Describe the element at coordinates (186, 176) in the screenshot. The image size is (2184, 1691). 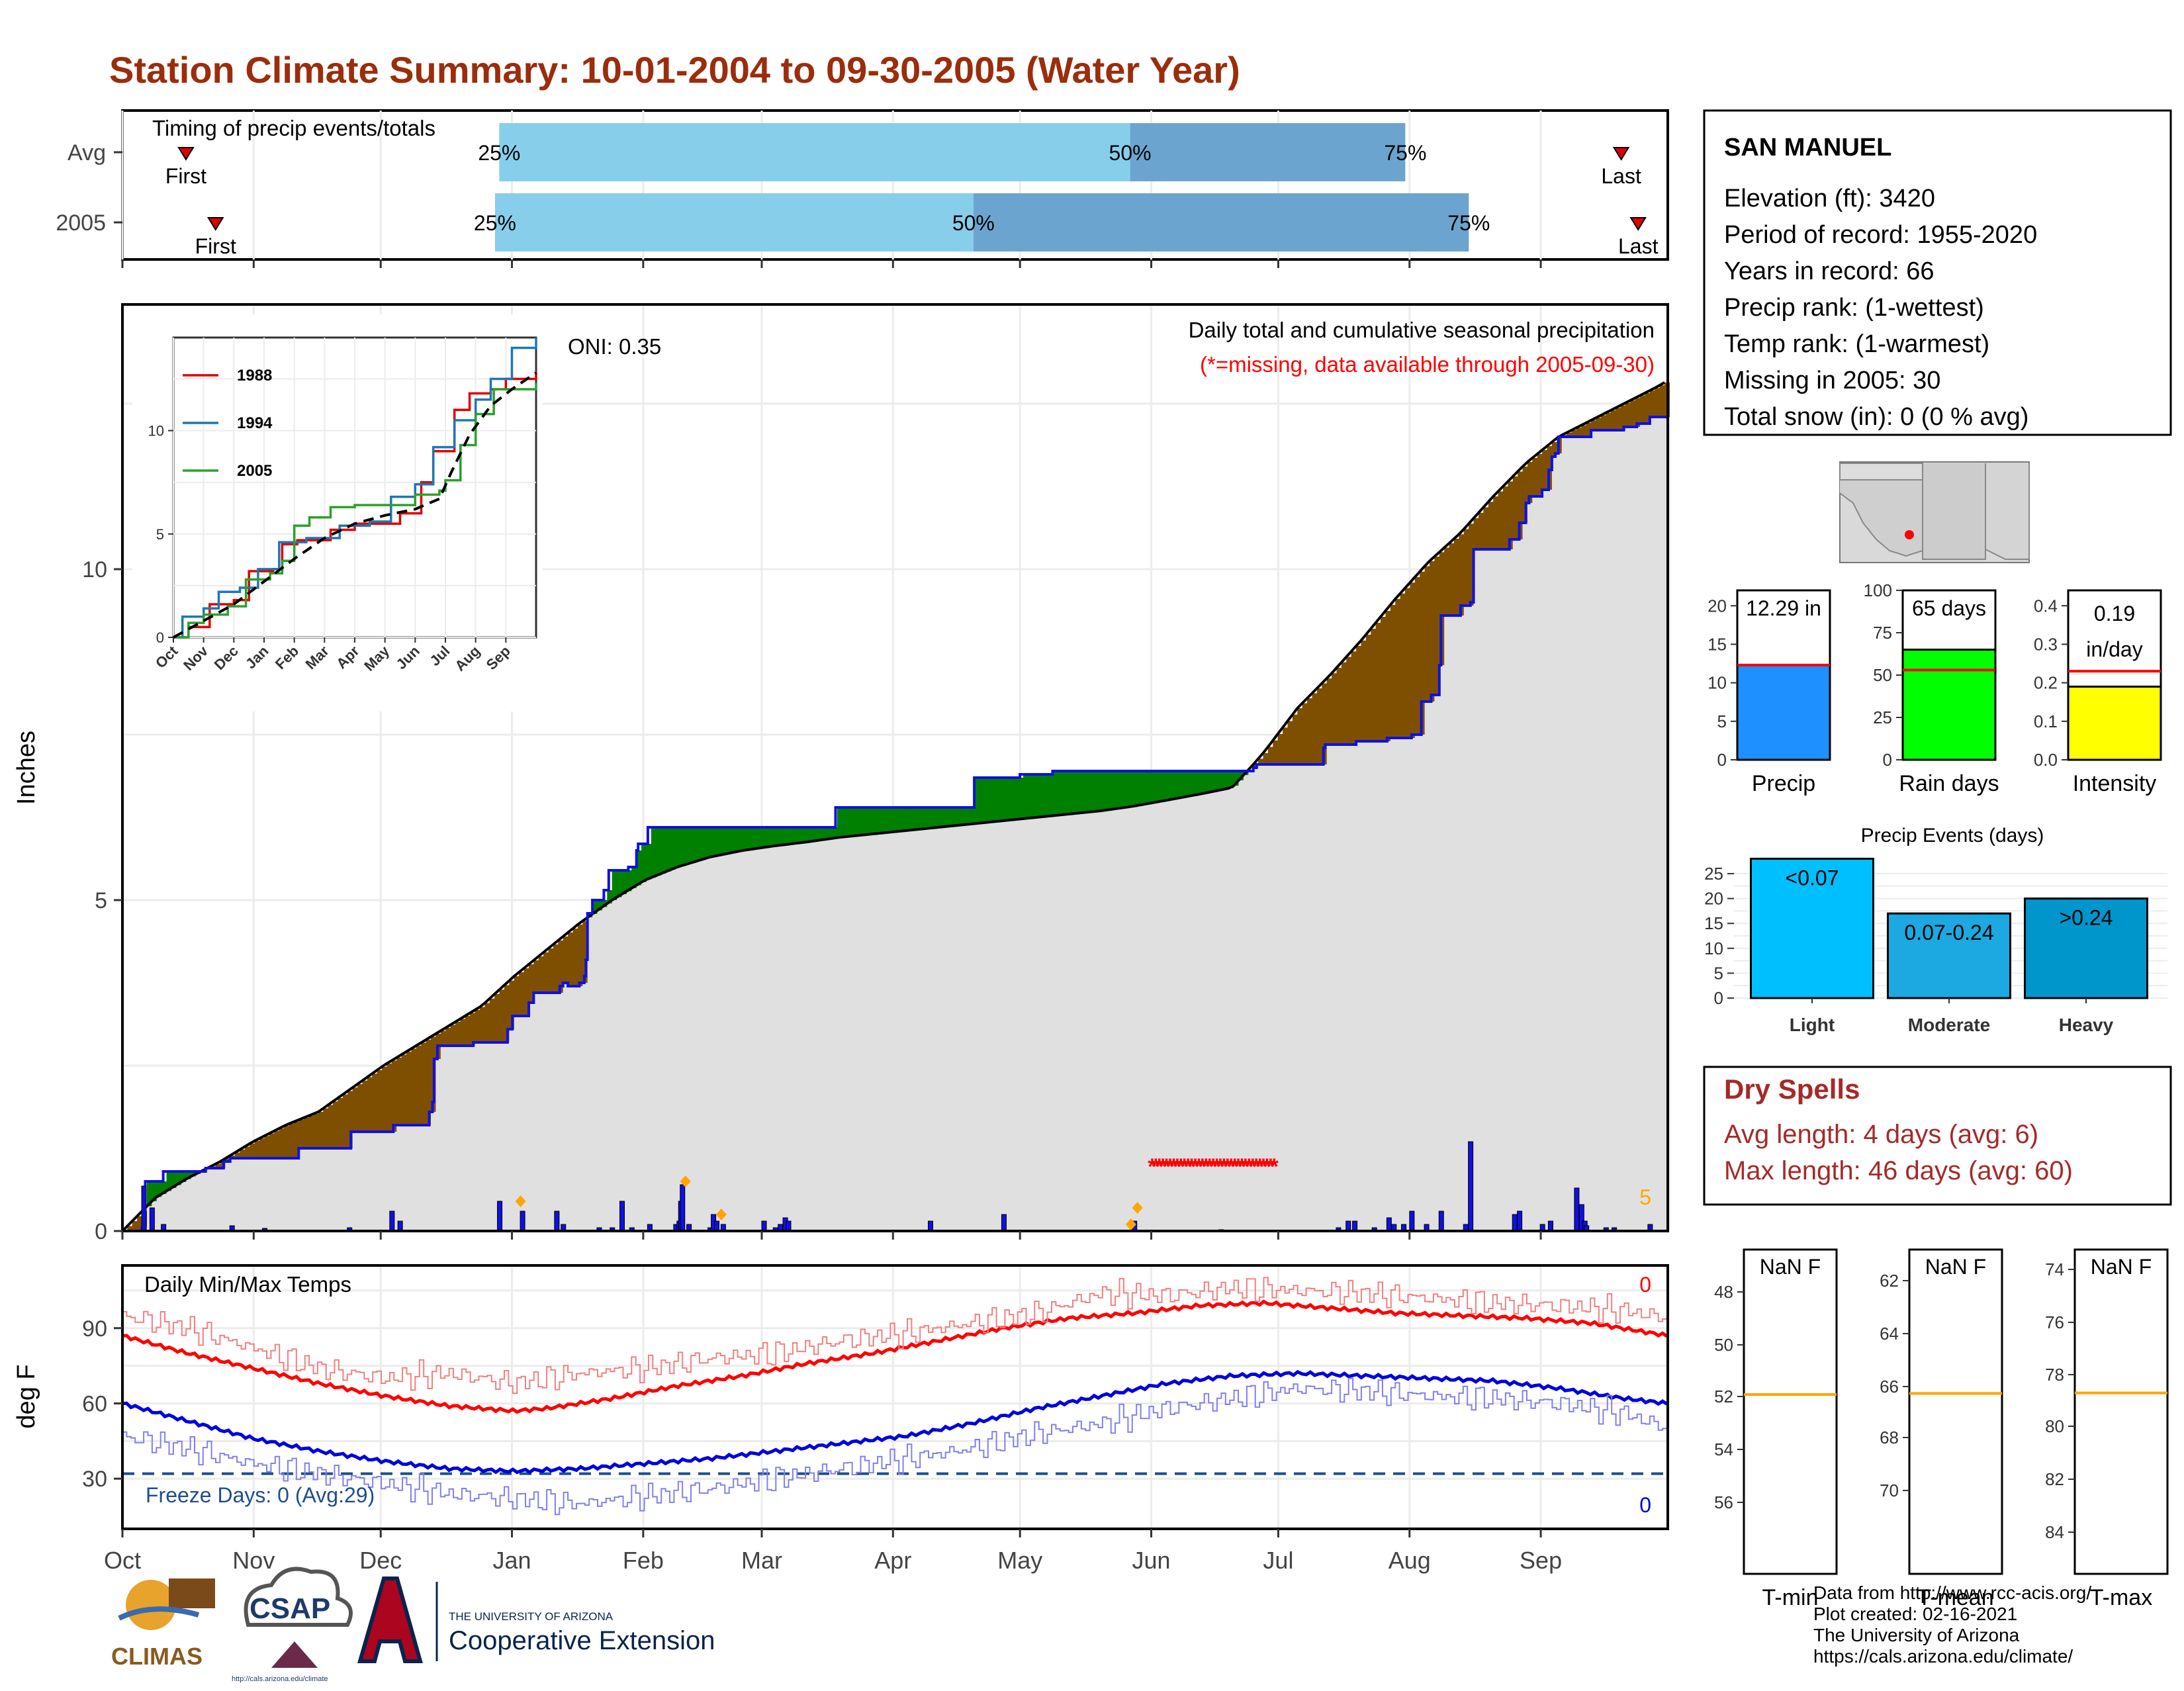
I see `first-label: First` at that location.